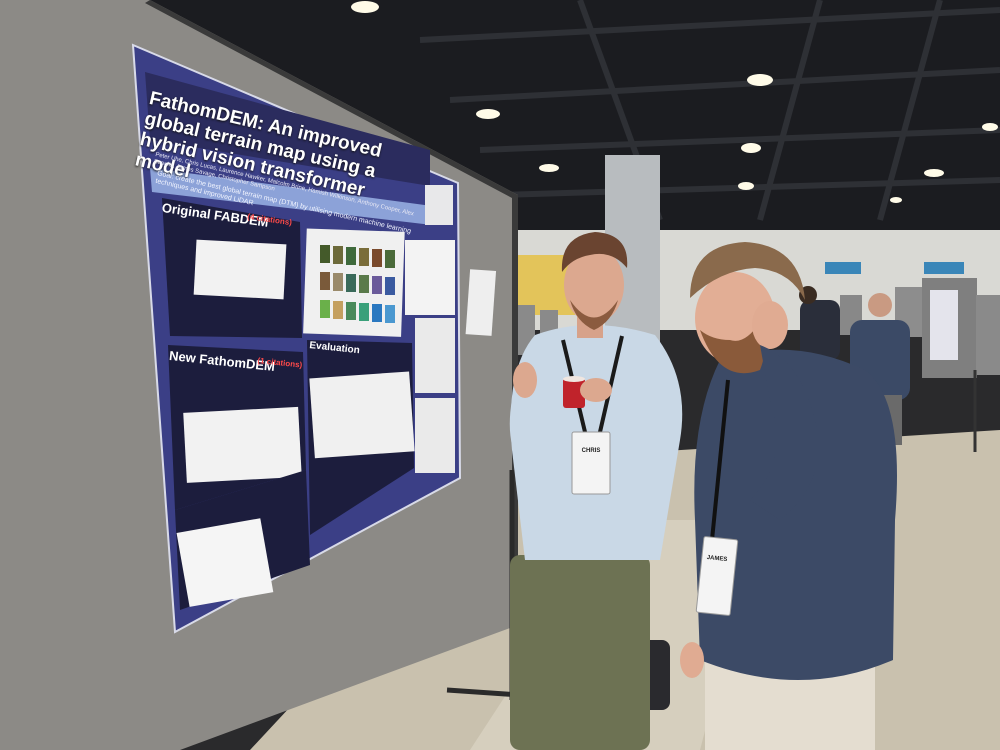  I want to click on person-right-hair, so click(747, 271).